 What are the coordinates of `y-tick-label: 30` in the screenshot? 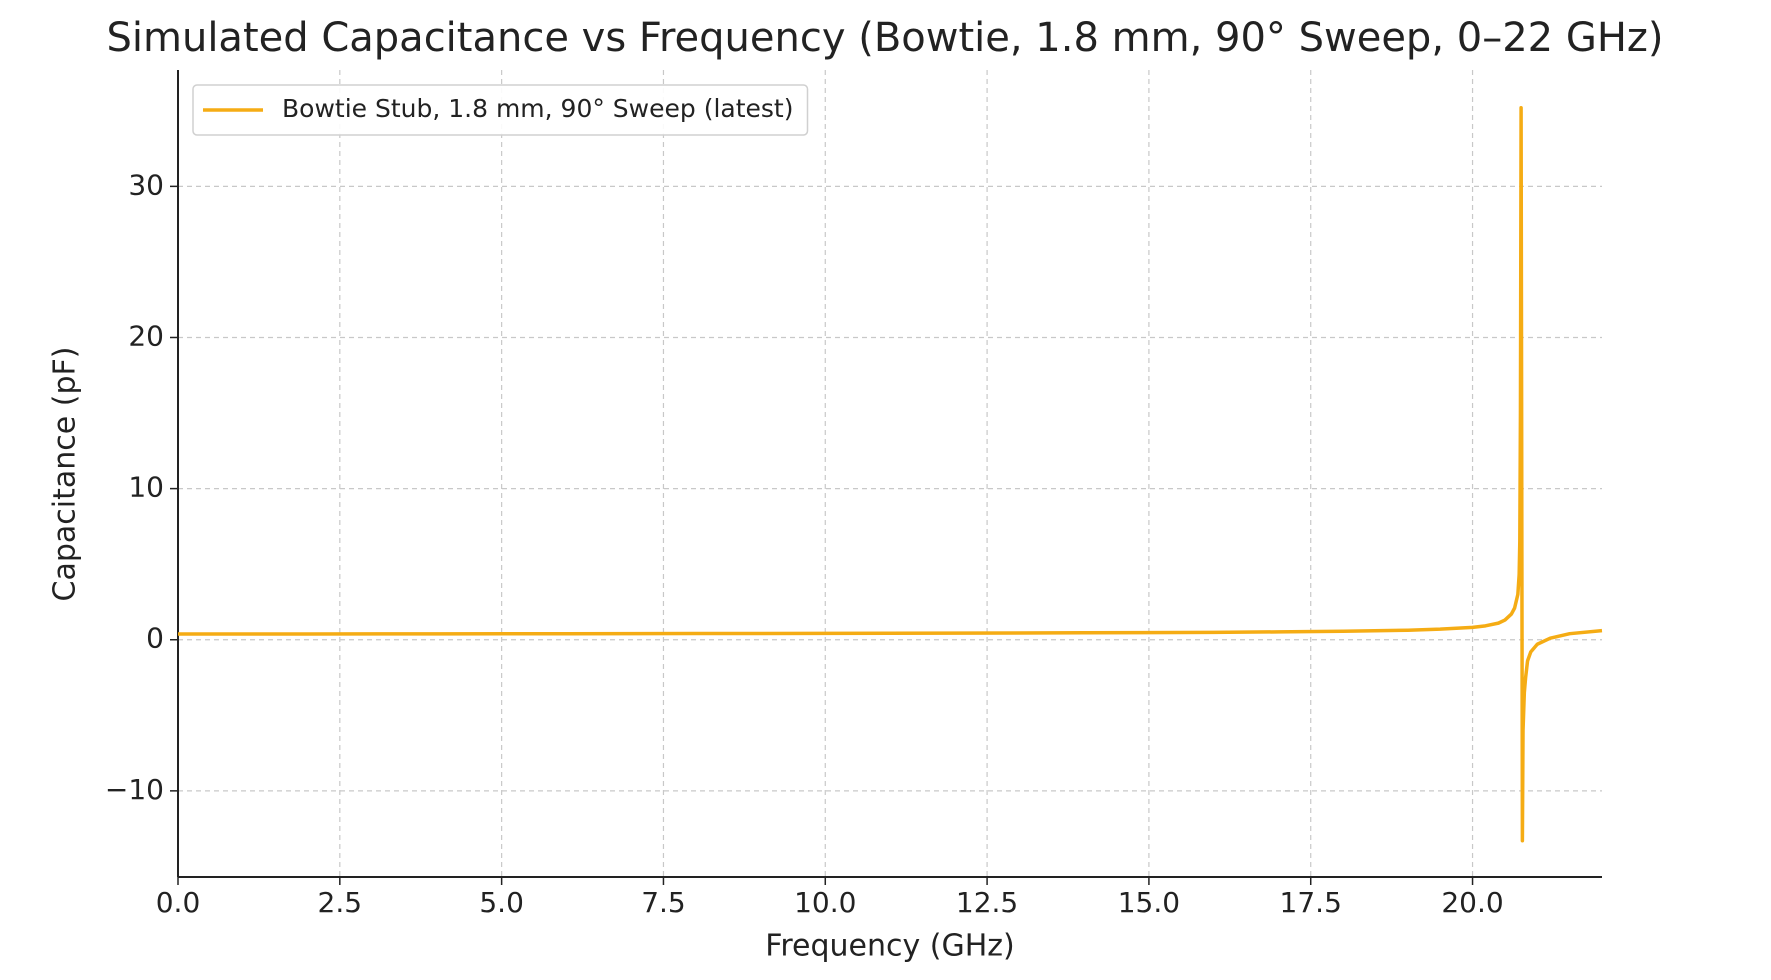 It's located at (146, 184).